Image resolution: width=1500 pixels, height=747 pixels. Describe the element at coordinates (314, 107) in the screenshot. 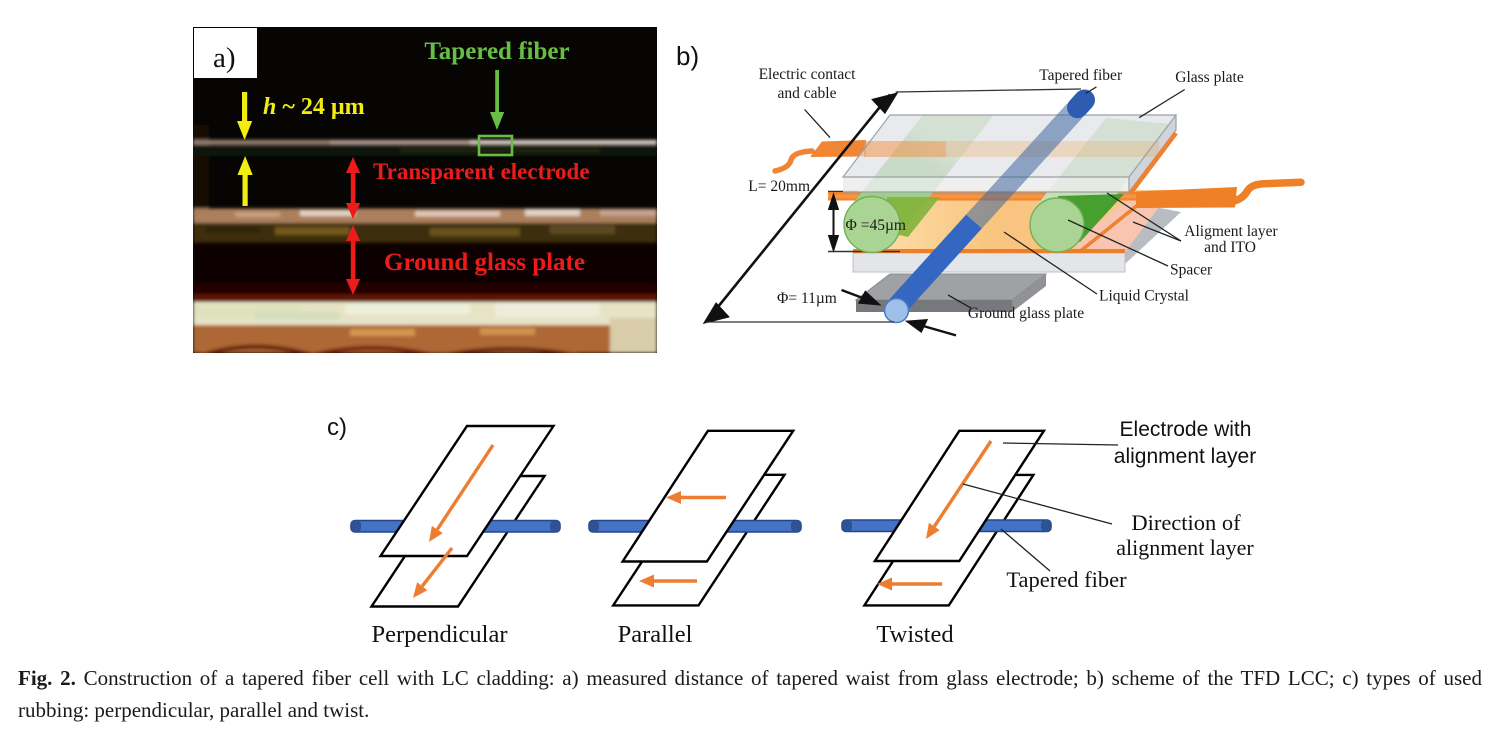

I see `svg-text: h ~ 24 µm` at that location.